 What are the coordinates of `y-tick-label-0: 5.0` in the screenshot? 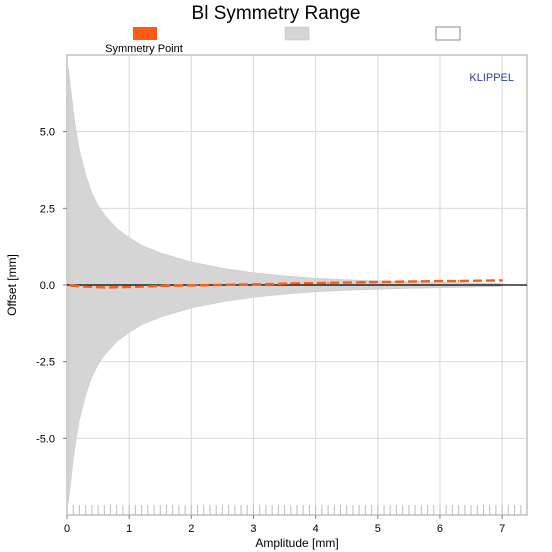 It's located at (47, 133).